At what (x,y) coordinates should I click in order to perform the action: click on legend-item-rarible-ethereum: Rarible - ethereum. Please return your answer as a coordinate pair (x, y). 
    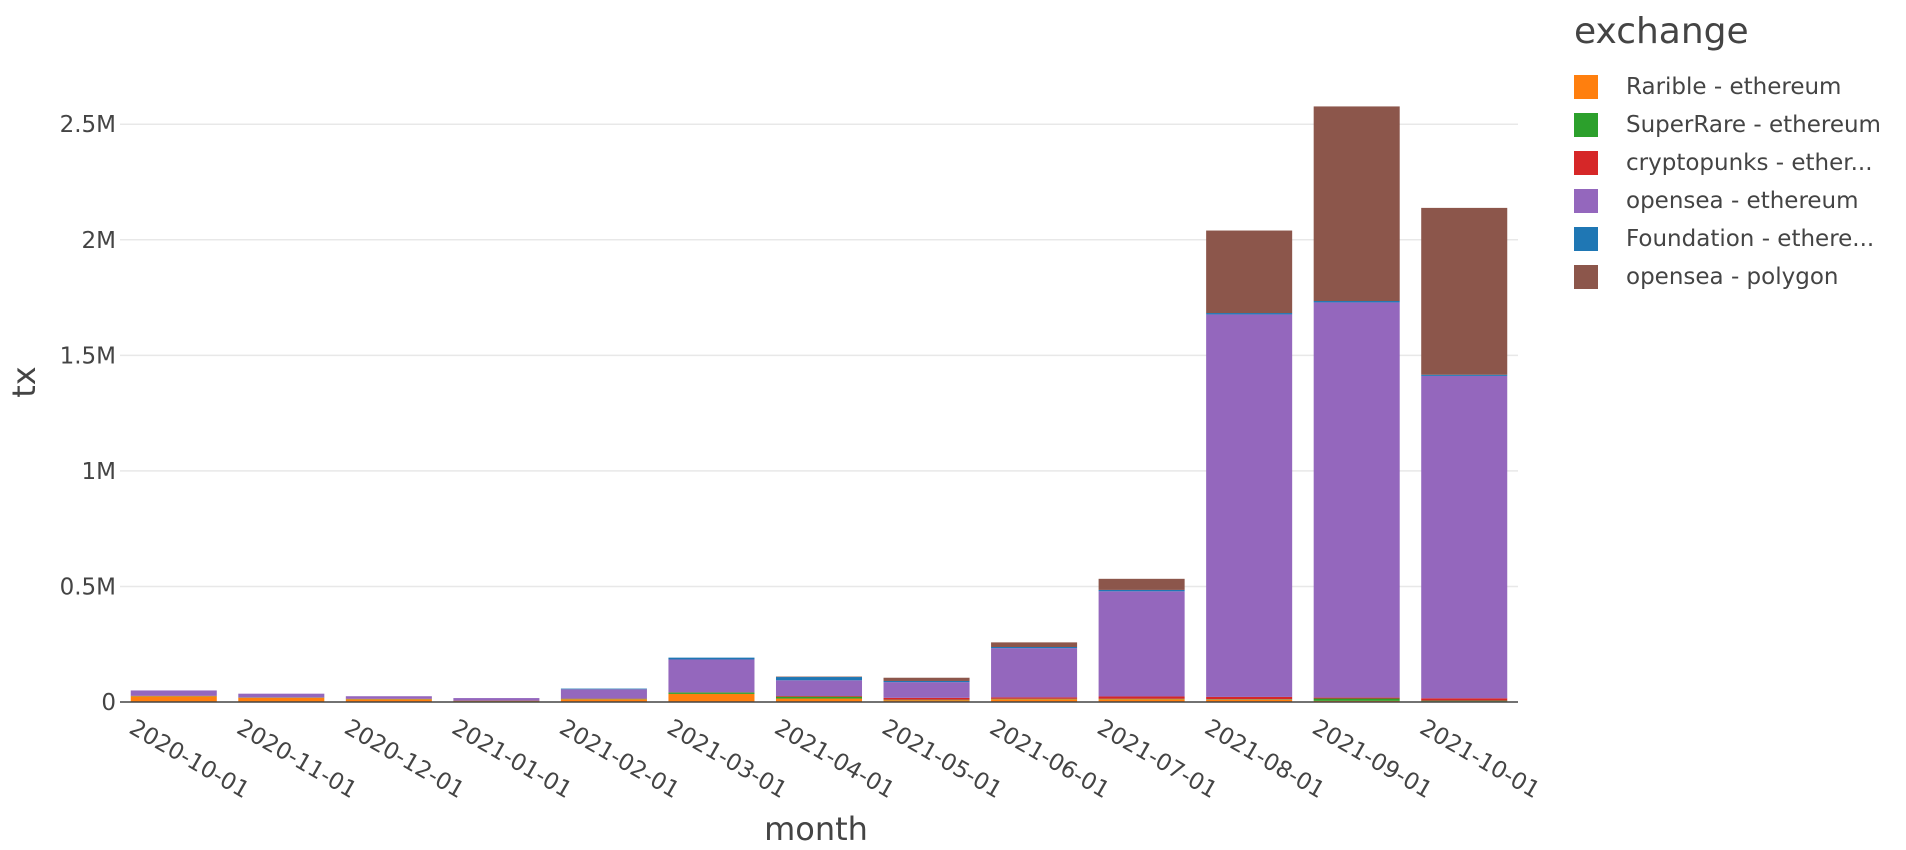
    Looking at the image, I should click on (1733, 87).